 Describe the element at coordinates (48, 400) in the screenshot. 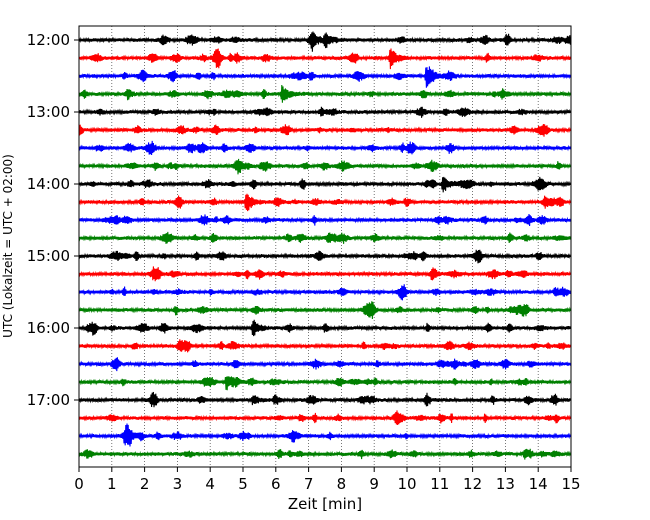

I see `y-tick-label: 17:00` at that location.